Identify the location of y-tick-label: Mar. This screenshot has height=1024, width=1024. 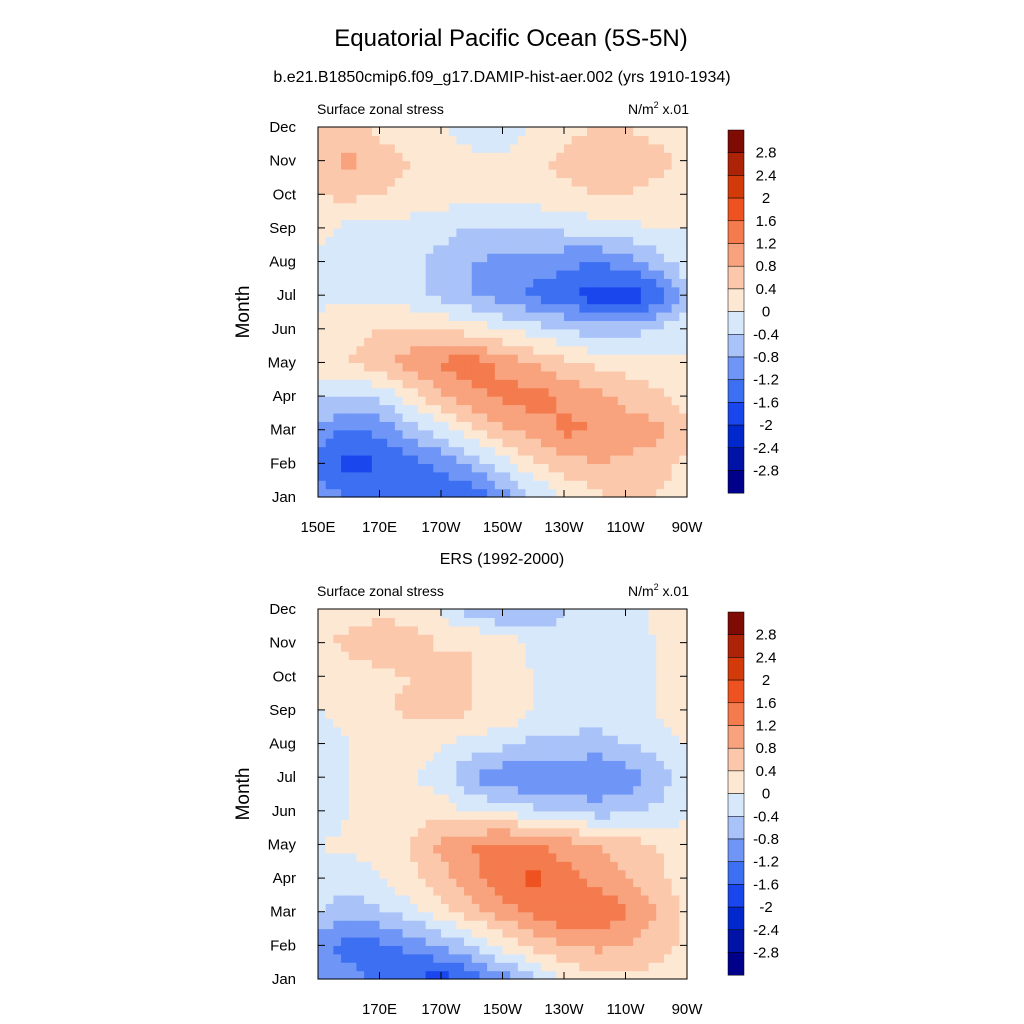
(283, 430).